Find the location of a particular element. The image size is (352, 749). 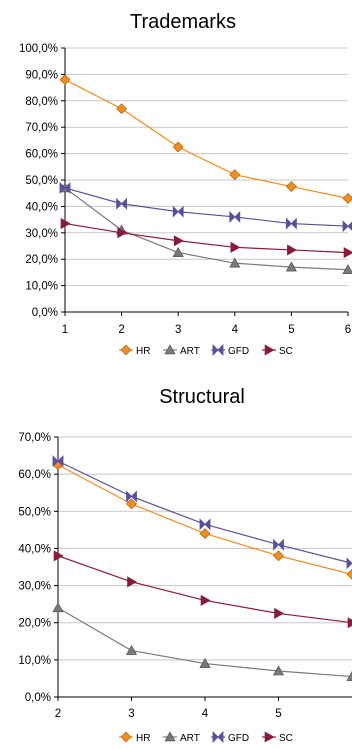

y-tick-label: 100,0% is located at coordinates (38, 49).